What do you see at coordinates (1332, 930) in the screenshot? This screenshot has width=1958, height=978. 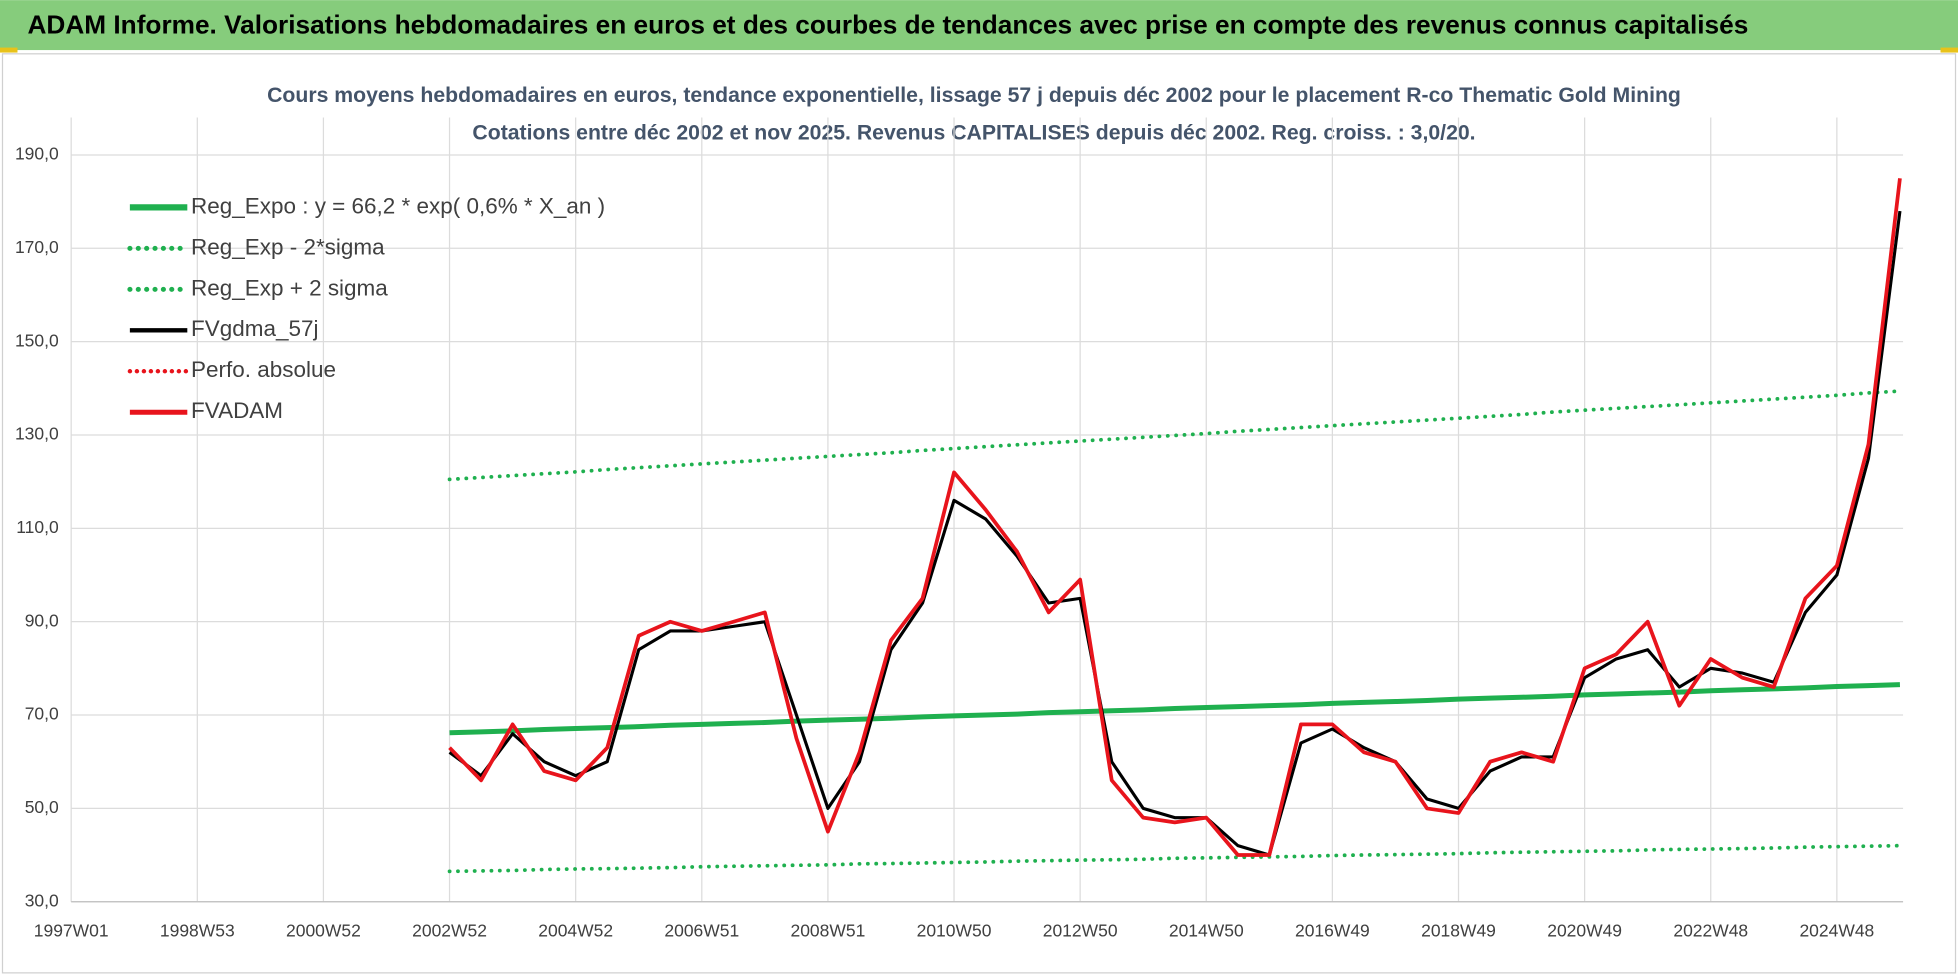 I see `x-tick-label: 2016W49` at bounding box center [1332, 930].